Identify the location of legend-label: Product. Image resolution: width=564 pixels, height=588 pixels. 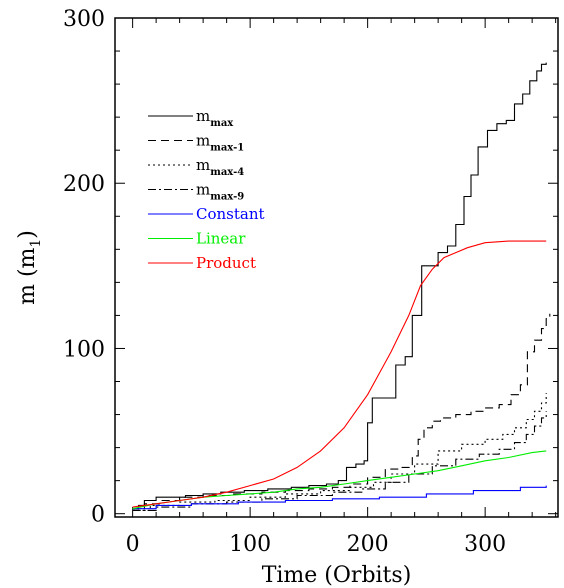
(226, 263).